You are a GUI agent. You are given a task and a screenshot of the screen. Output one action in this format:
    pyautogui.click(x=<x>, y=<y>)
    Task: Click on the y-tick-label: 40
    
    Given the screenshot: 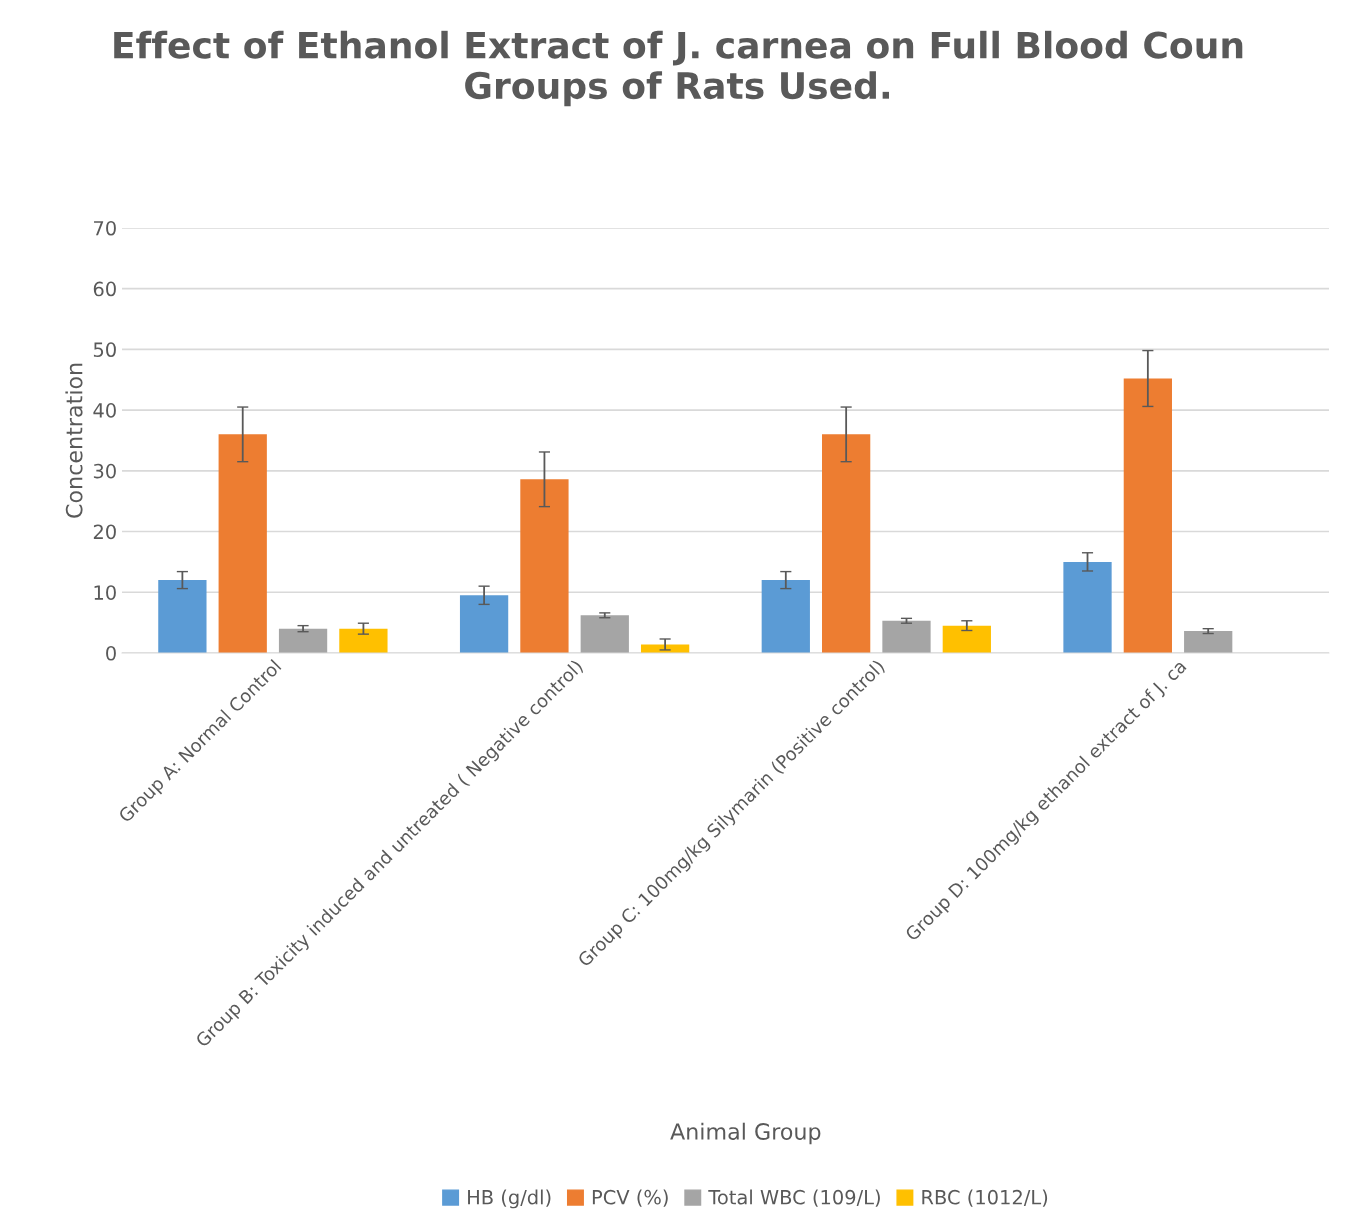 What is the action you would take?
    pyautogui.click(x=104, y=410)
    